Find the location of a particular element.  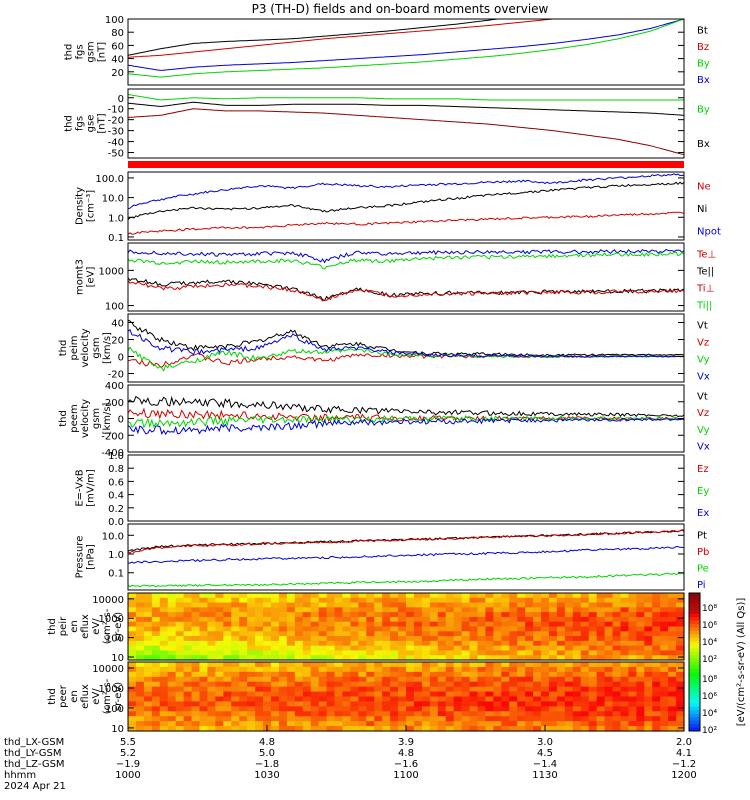

flag-bar is located at coordinates (406, 164).